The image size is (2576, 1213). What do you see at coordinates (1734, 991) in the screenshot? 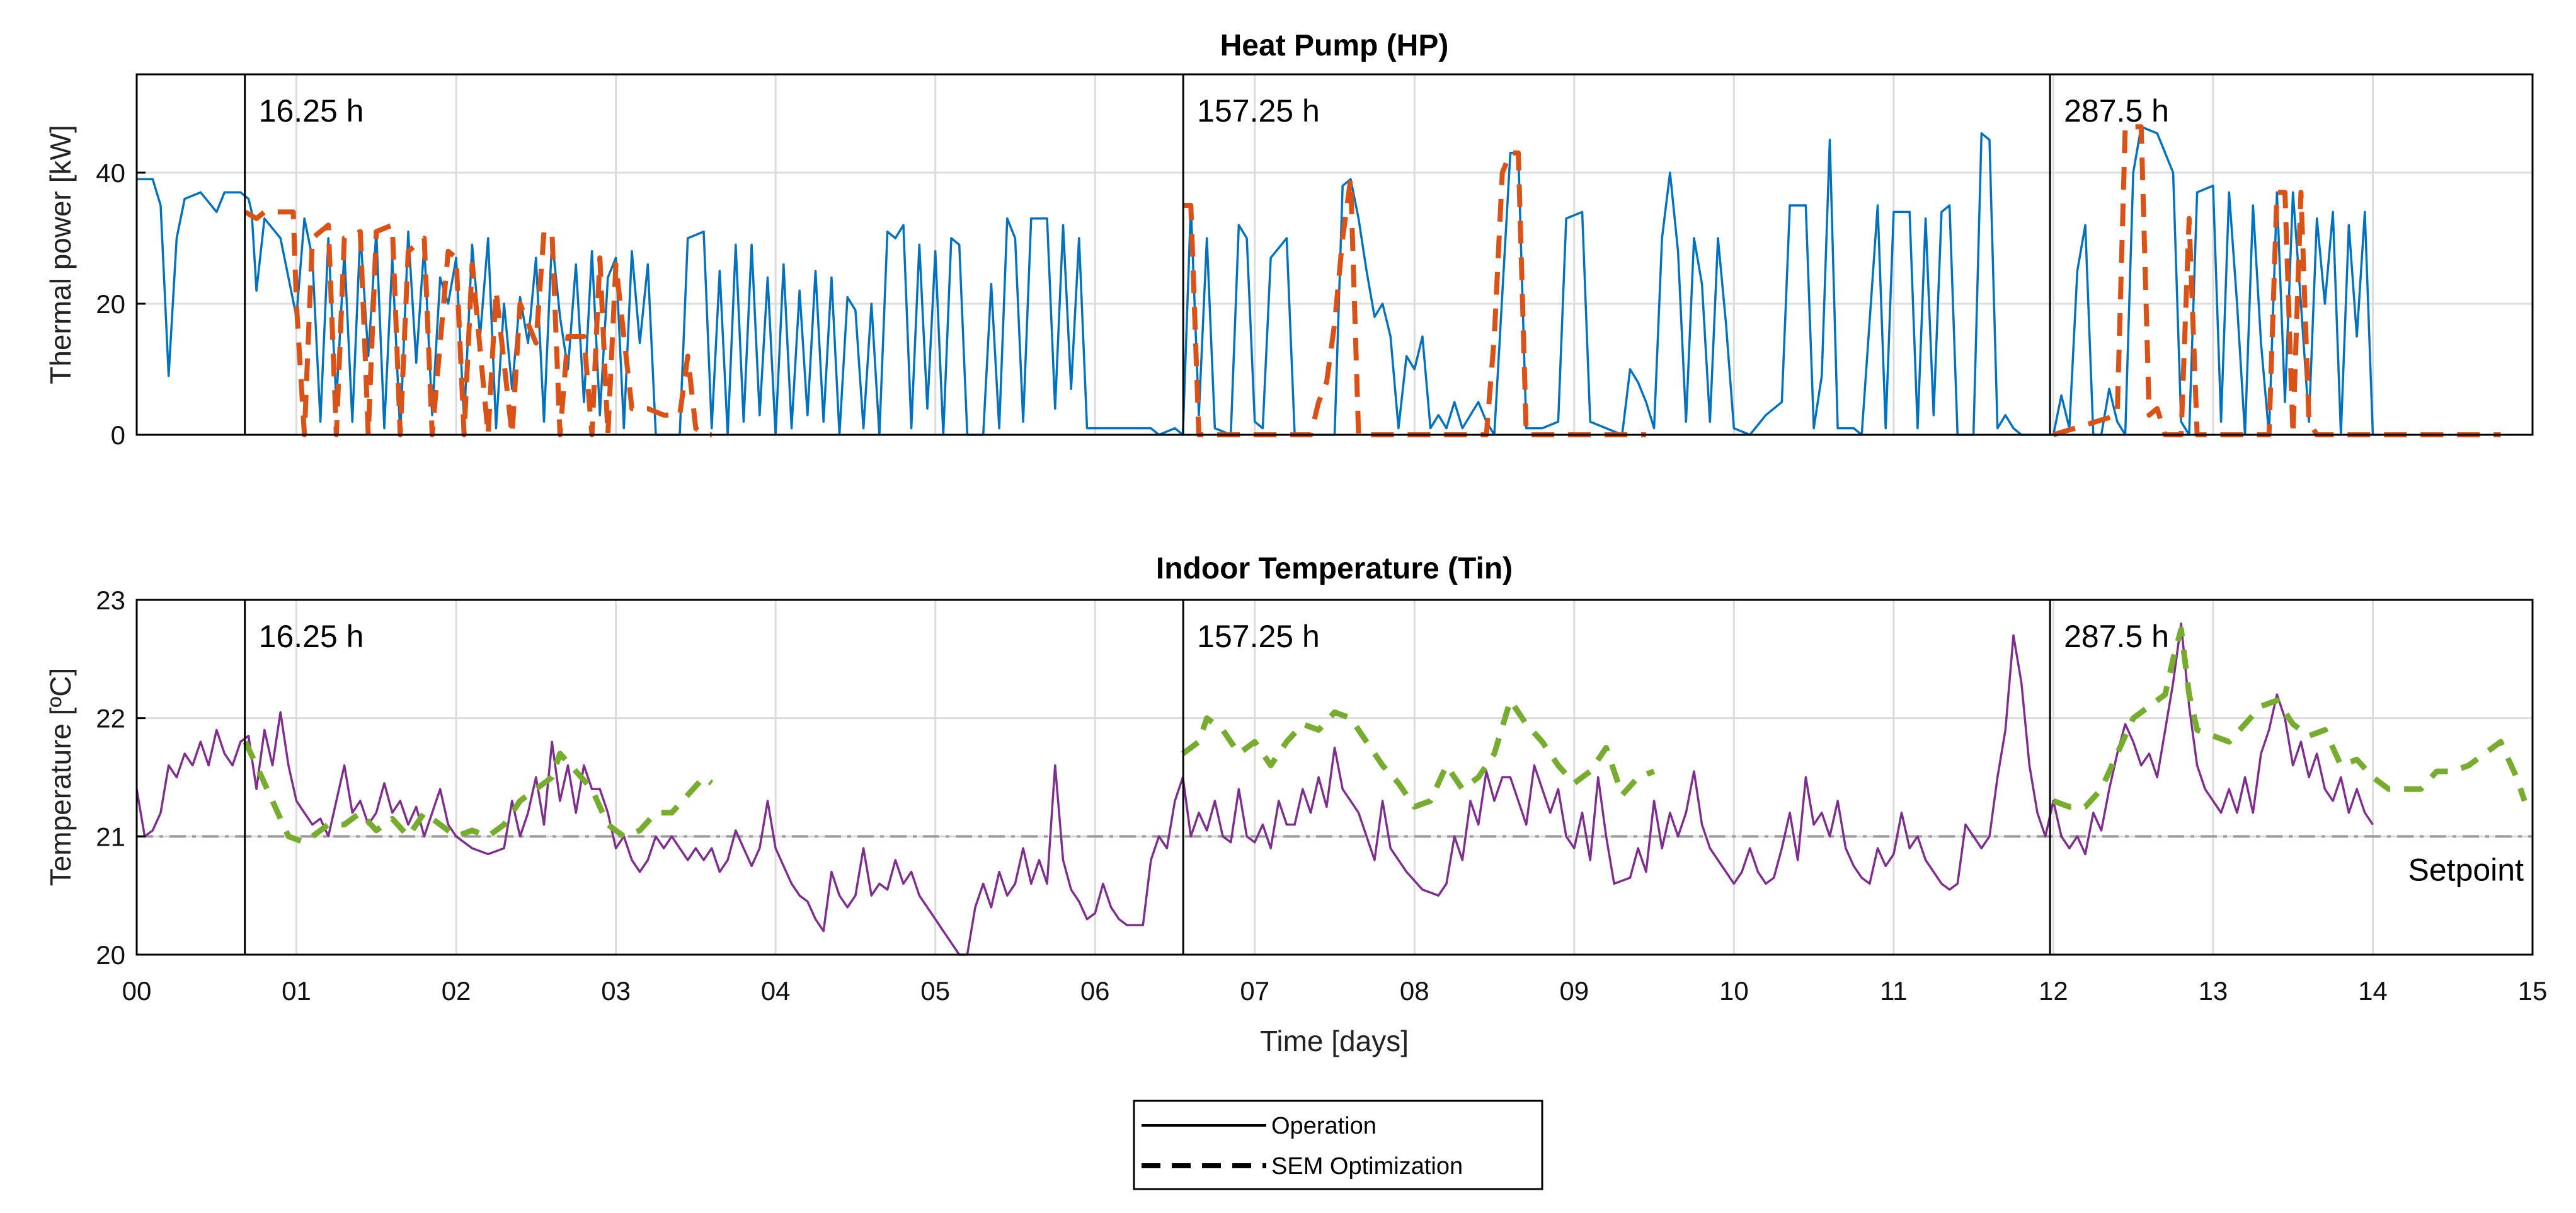
I see `x-tick-label: 10` at bounding box center [1734, 991].